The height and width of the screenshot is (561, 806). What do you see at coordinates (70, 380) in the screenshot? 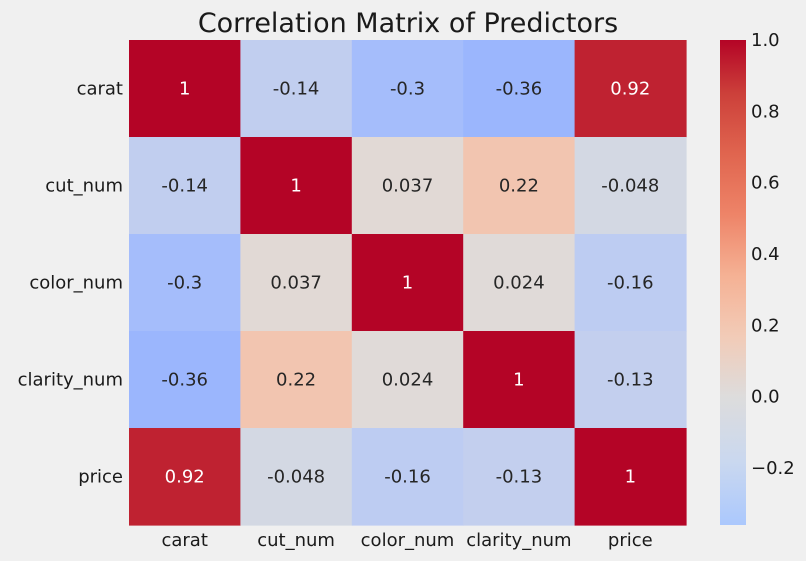
I see `y-tick-label: clarity_num` at bounding box center [70, 380].